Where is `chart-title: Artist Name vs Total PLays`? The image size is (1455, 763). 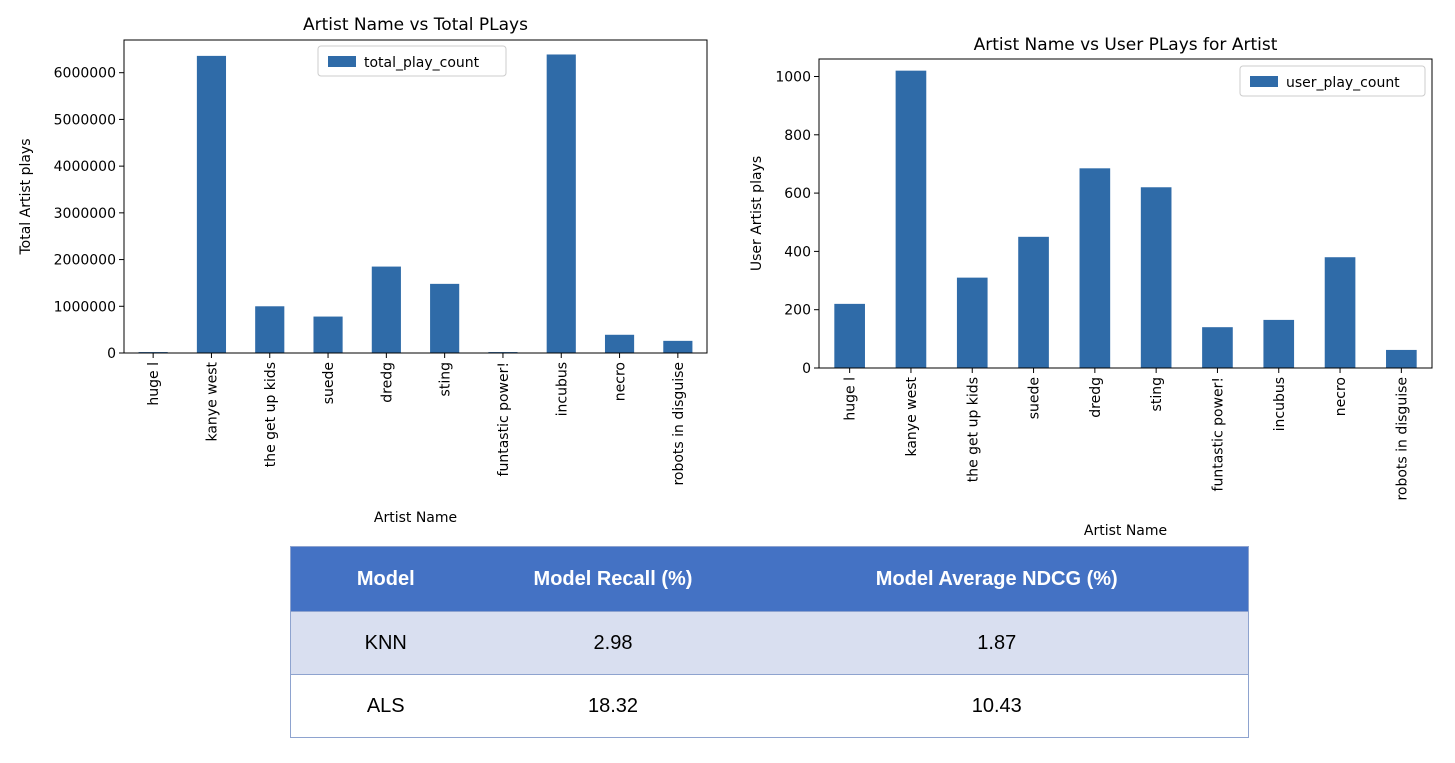 chart-title: Artist Name vs Total PLays is located at coordinates (415, 25).